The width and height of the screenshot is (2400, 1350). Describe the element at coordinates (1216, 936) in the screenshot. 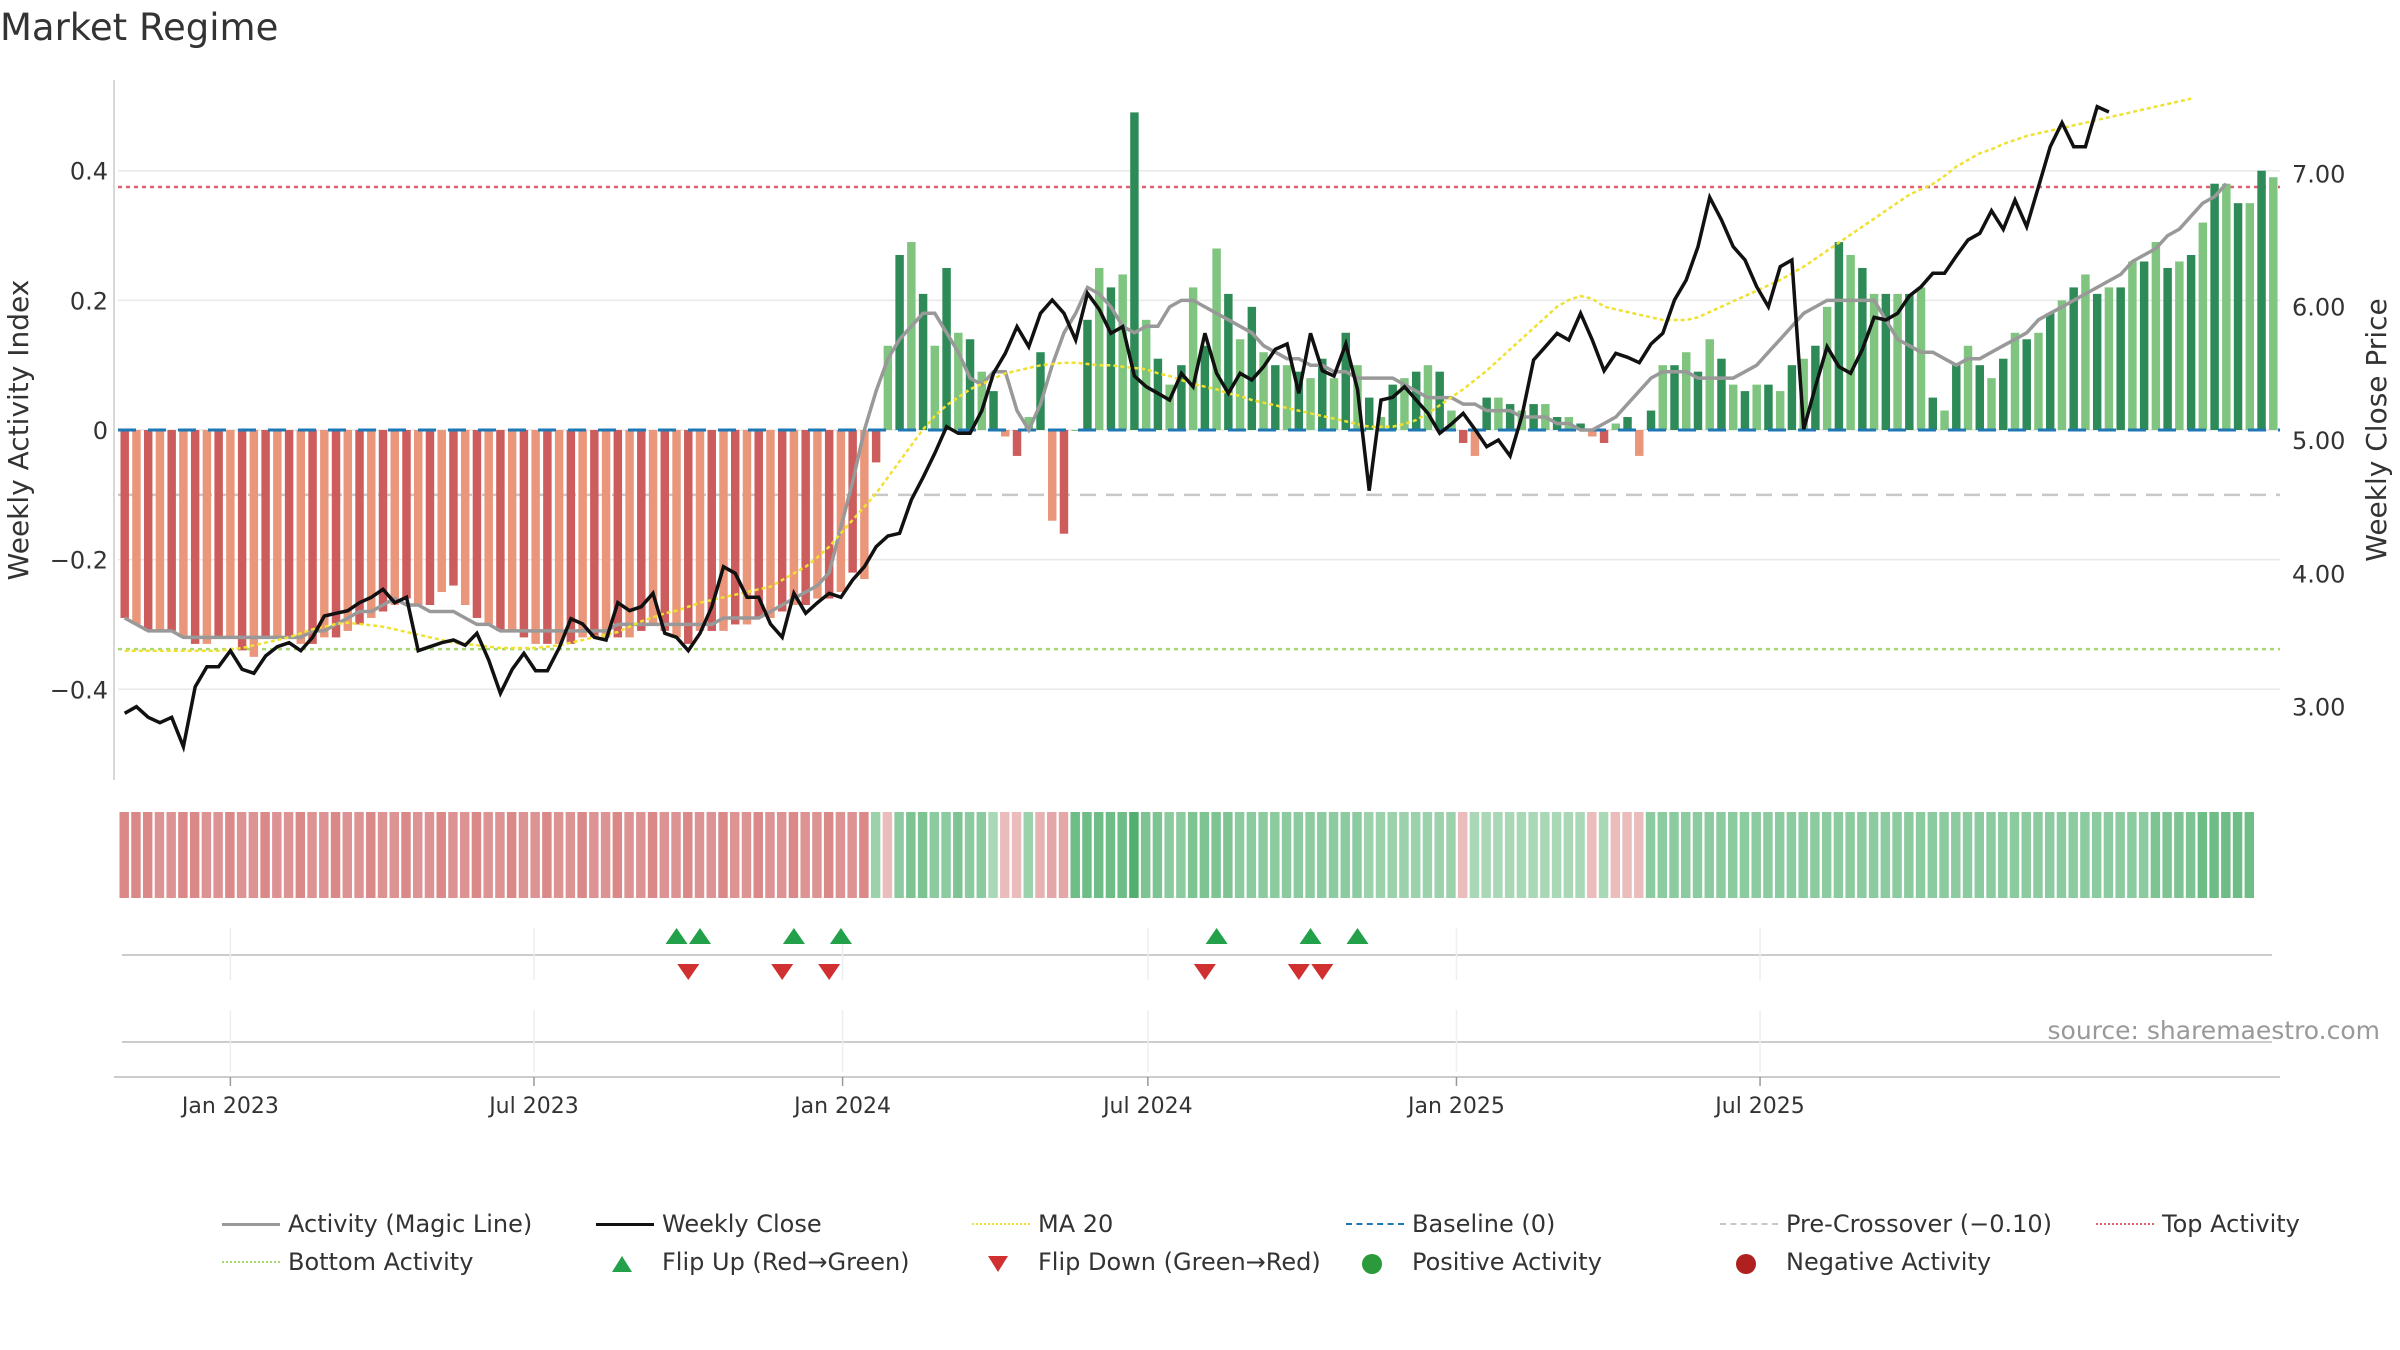

I see `flip-up-marker` at that location.